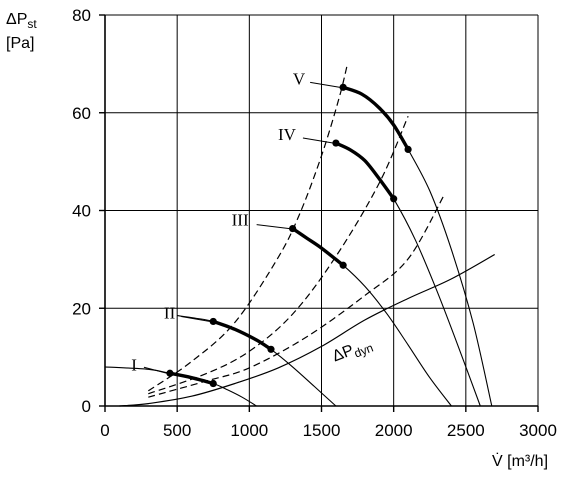  What do you see at coordinates (104, 430) in the screenshot?
I see `x-tick-label: 0` at bounding box center [104, 430].